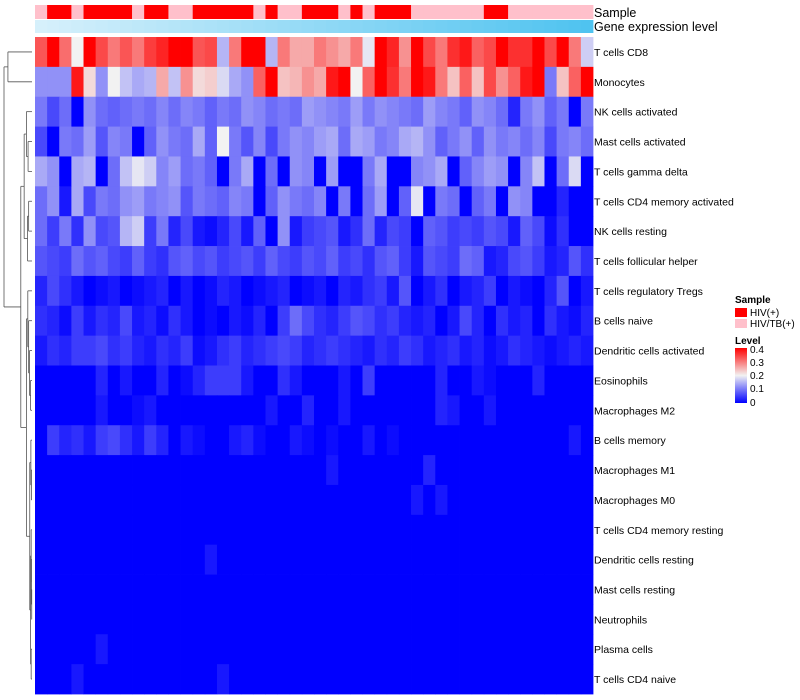 The image size is (800, 700). I want to click on sample-annotation-cell, so click(65, 12).